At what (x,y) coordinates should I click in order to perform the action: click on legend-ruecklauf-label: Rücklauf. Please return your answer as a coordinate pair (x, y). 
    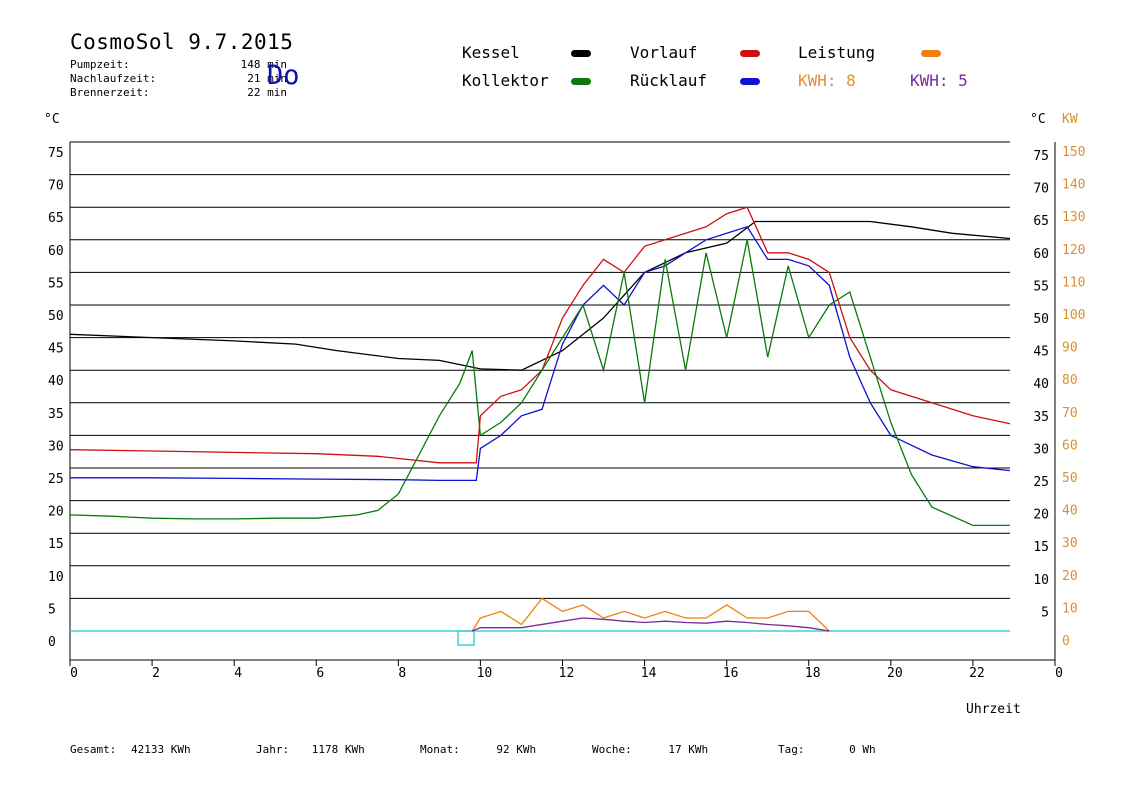
    Looking at the image, I should click on (669, 80).